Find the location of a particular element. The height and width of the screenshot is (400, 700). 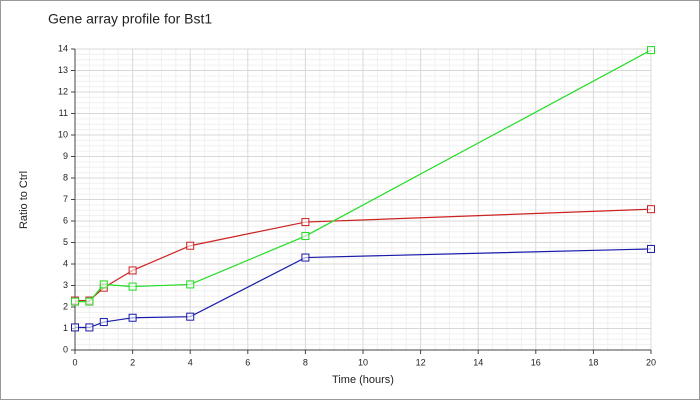

y-axis-label: Ratio to Ctrl is located at coordinates (24, 200).